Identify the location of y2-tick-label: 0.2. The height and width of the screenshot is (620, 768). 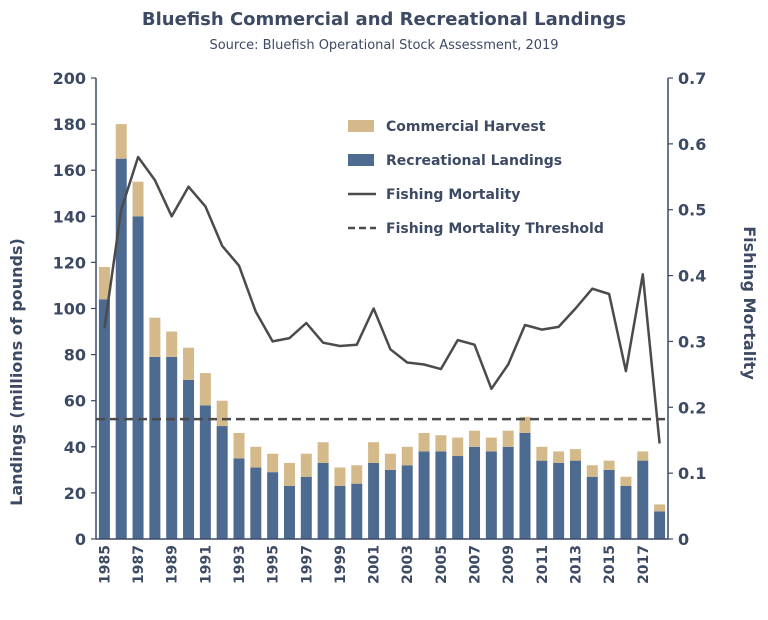
(692, 407).